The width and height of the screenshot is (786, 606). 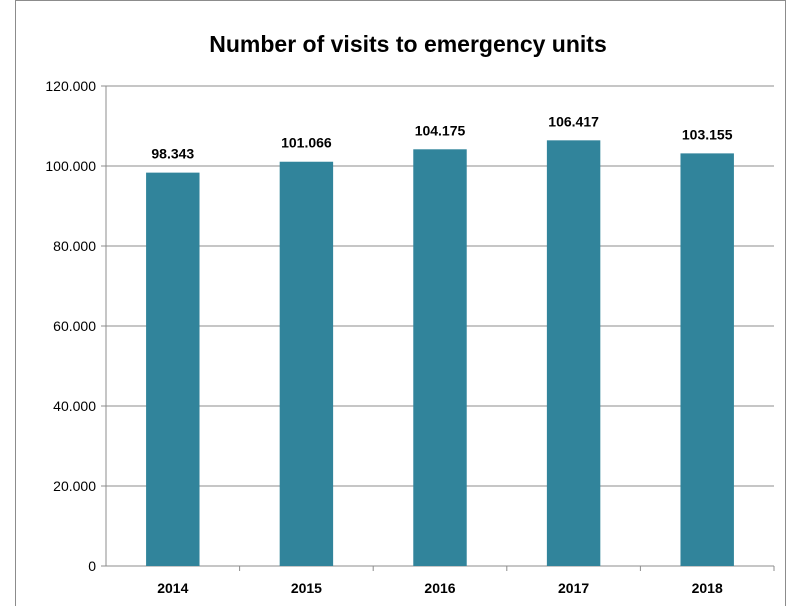 What do you see at coordinates (74, 486) in the screenshot?
I see `y-tick-label: 20.000` at bounding box center [74, 486].